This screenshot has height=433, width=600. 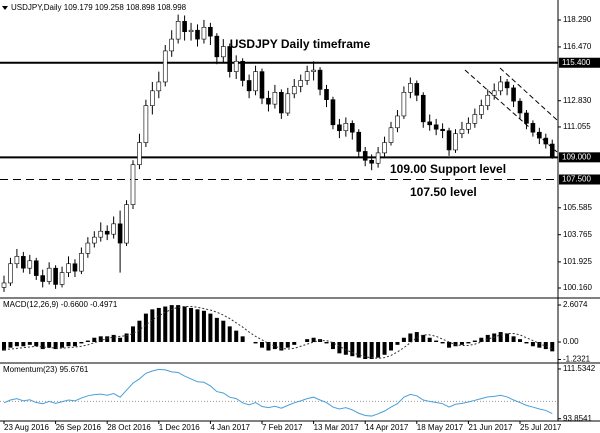 What do you see at coordinates (278, 332) in the screenshot?
I see `macd-signal` at bounding box center [278, 332].